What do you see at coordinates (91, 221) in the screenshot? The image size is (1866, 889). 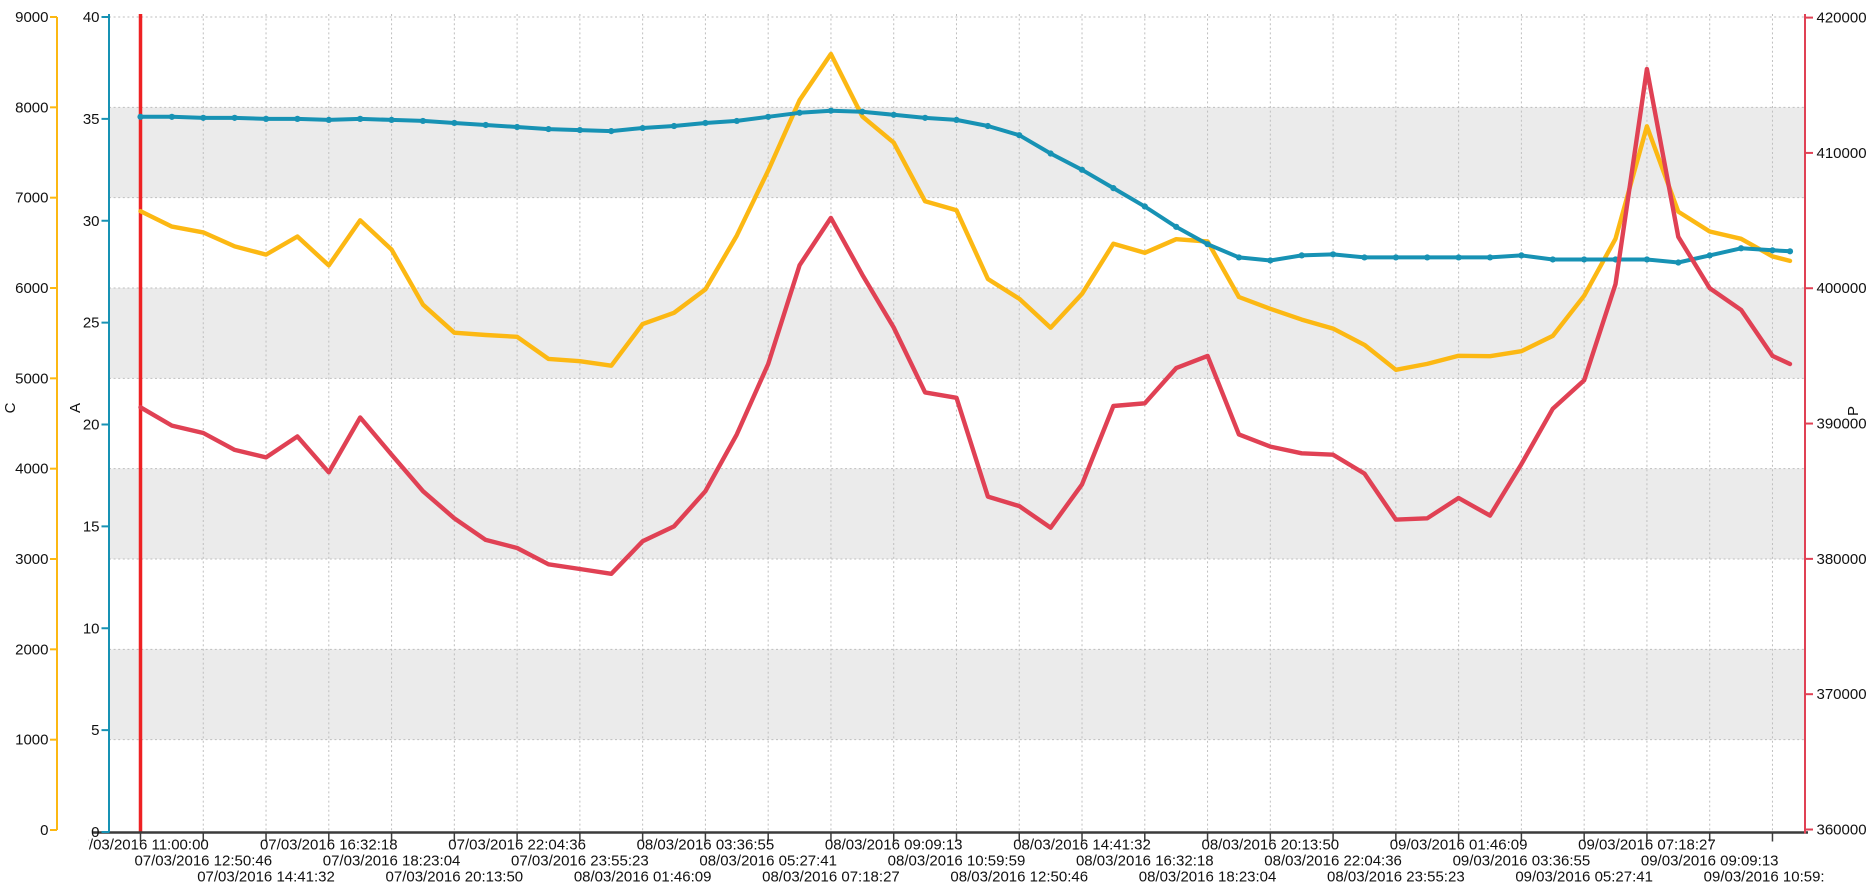 I see `tick-label: 30` at bounding box center [91, 221].